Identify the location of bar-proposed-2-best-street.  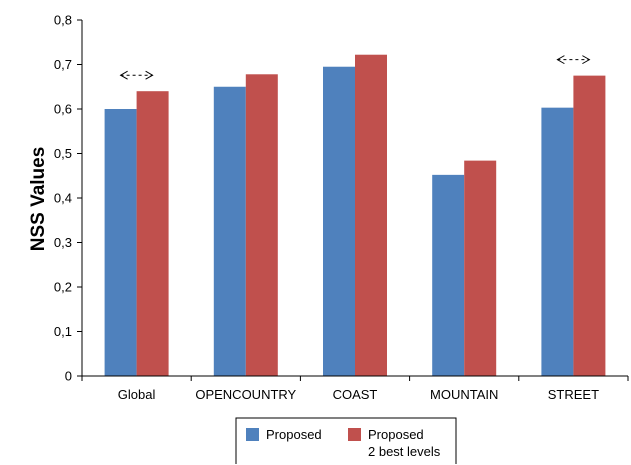
(589, 225).